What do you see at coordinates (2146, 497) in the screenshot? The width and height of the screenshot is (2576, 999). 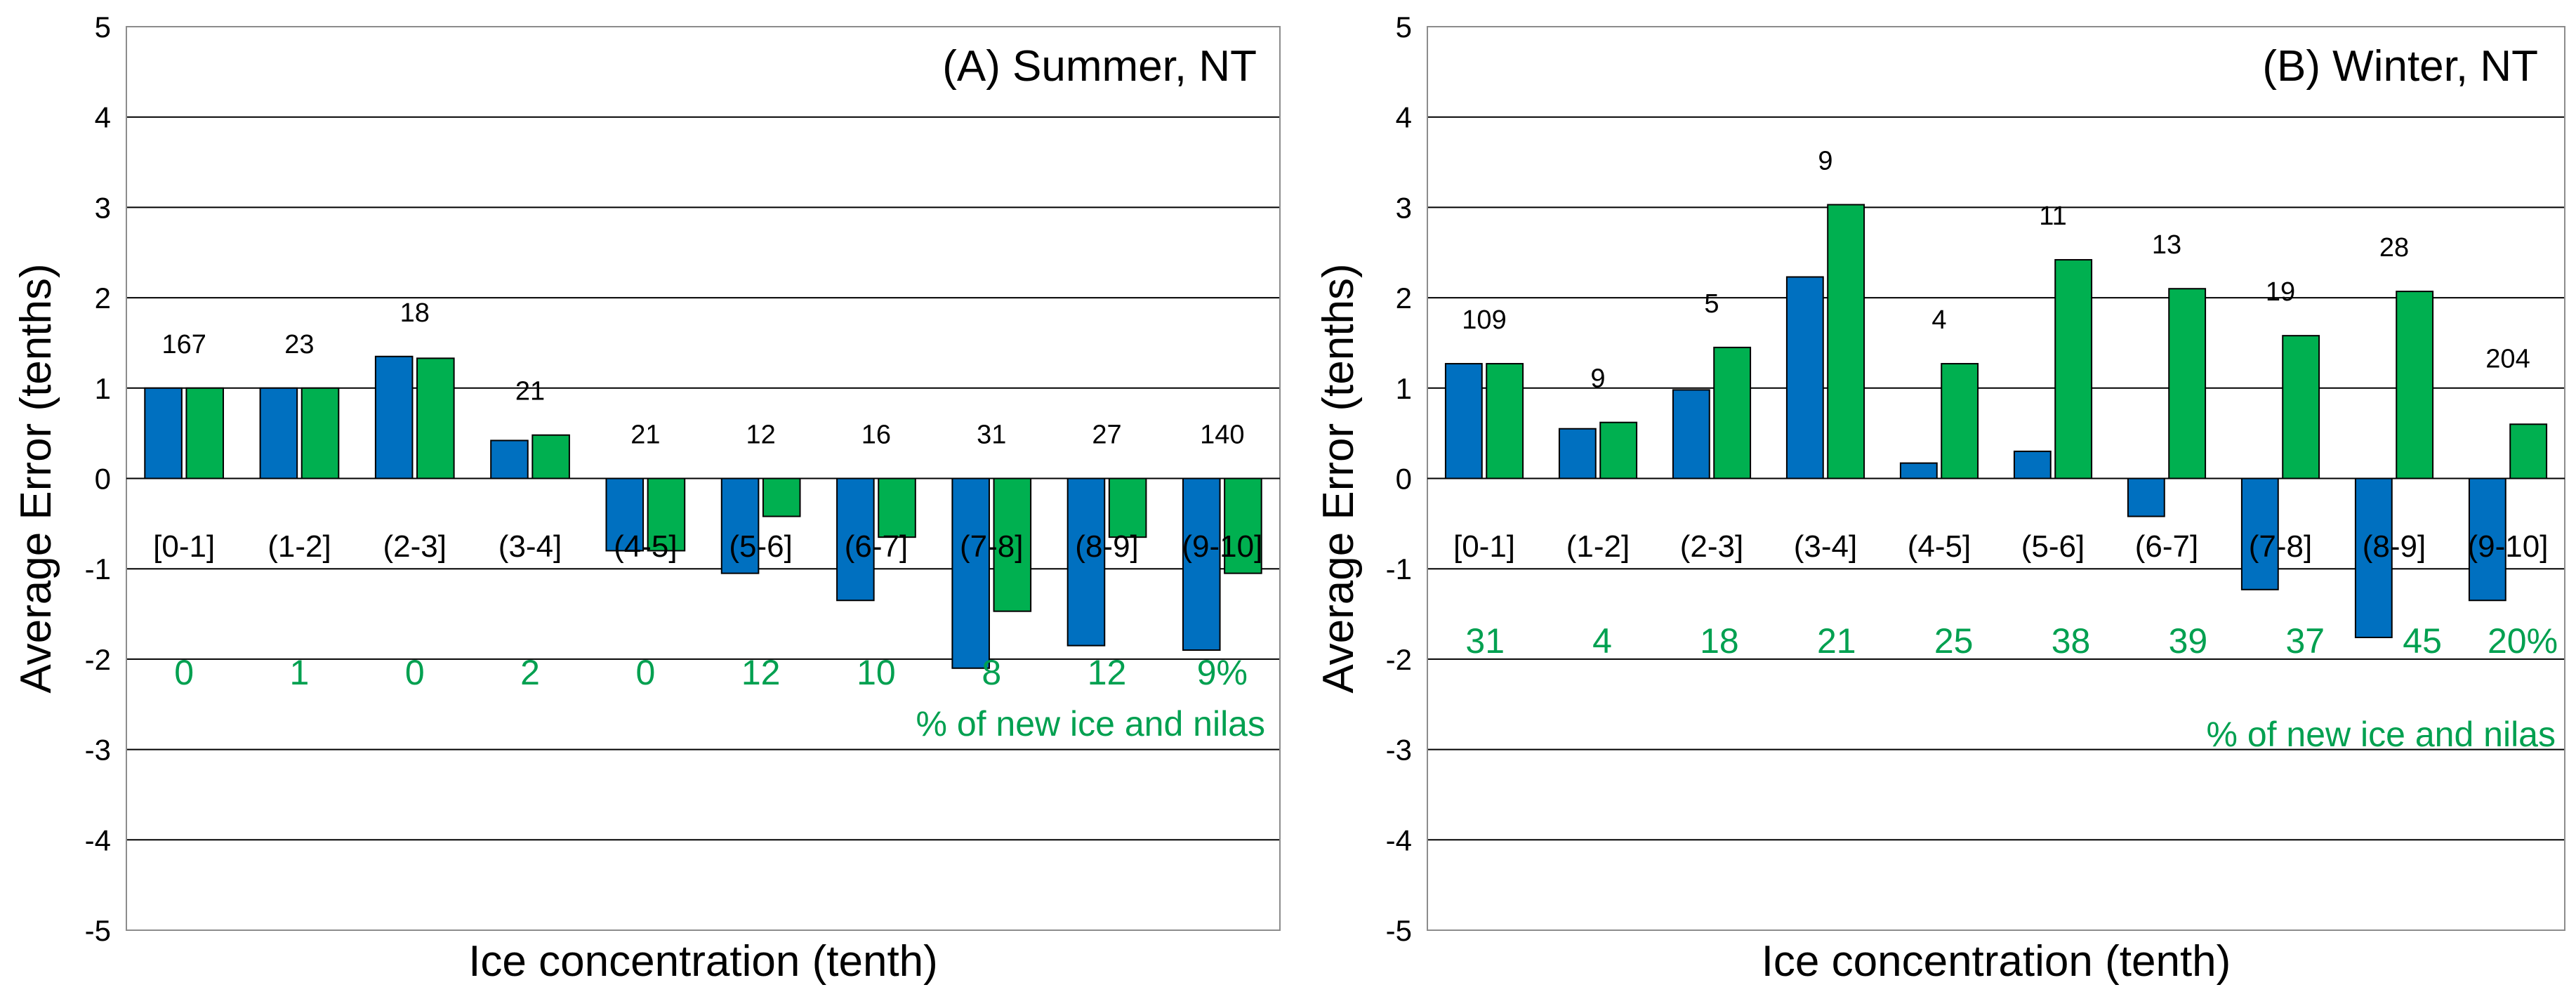 I see `blue-bar-(6-7]` at bounding box center [2146, 497].